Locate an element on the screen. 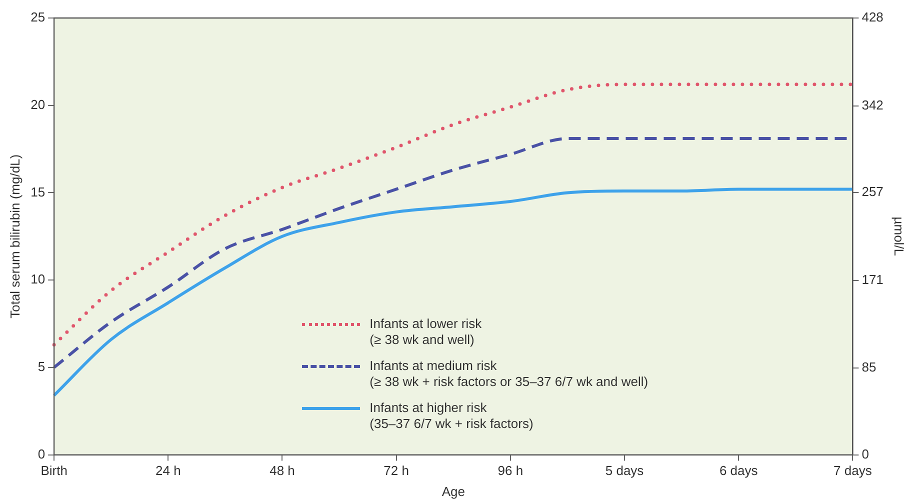 Image resolution: width=914 pixels, height=504 pixels. y-tick-label: 20 is located at coordinates (38, 104).